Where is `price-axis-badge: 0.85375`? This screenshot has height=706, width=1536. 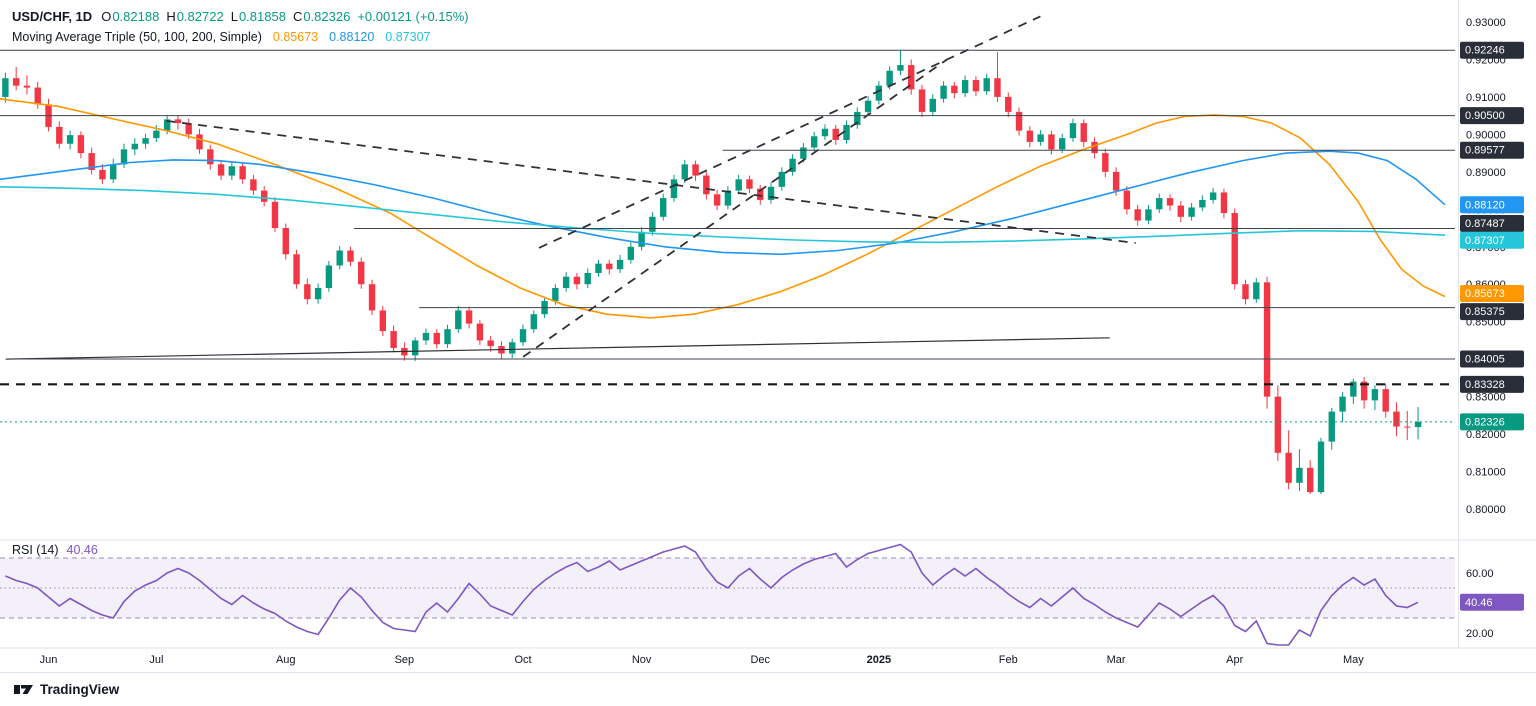
price-axis-badge: 0.85375 is located at coordinates (1492, 312).